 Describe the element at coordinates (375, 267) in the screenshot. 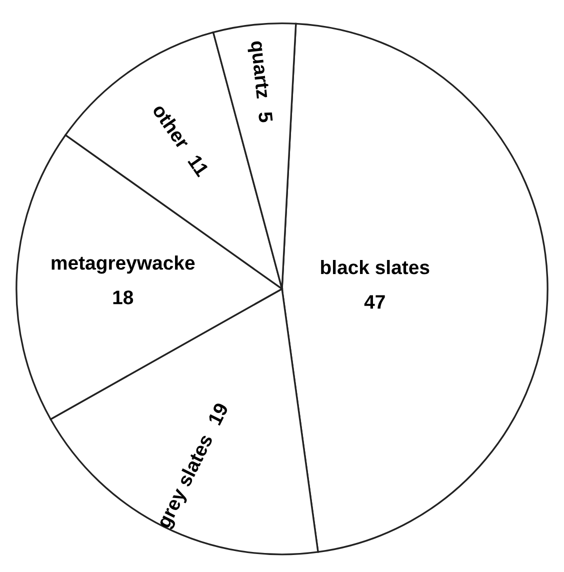

I see `slice-label: black slates` at that location.